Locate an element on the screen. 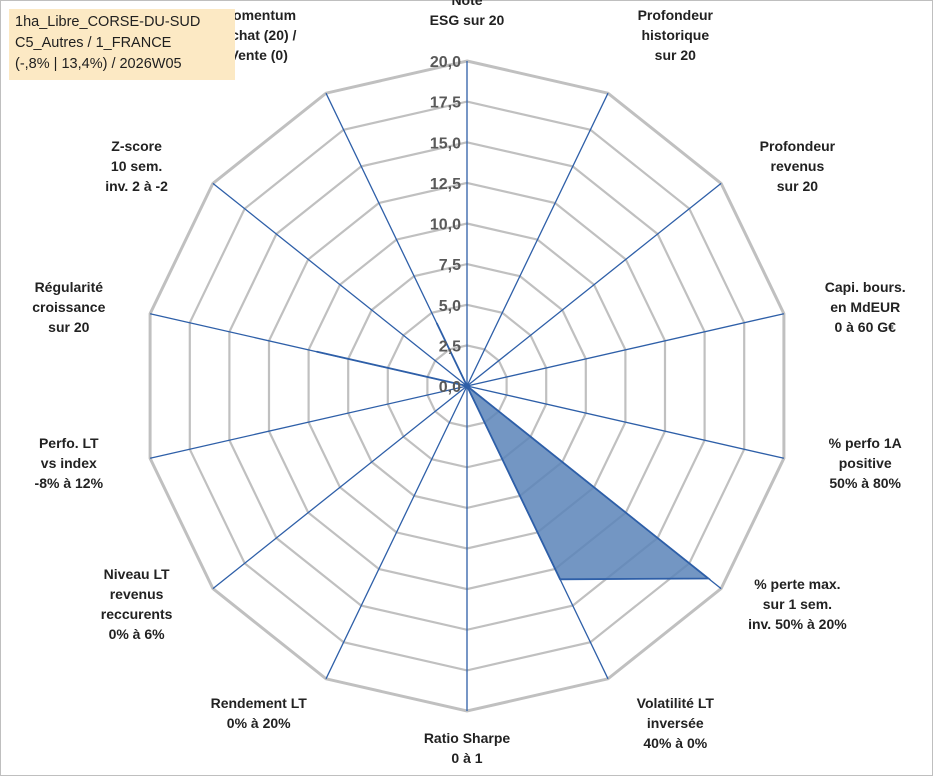 This screenshot has width=933, height=776. axis-label: % perfo 1A positive 50% à 80% is located at coordinates (865, 463).